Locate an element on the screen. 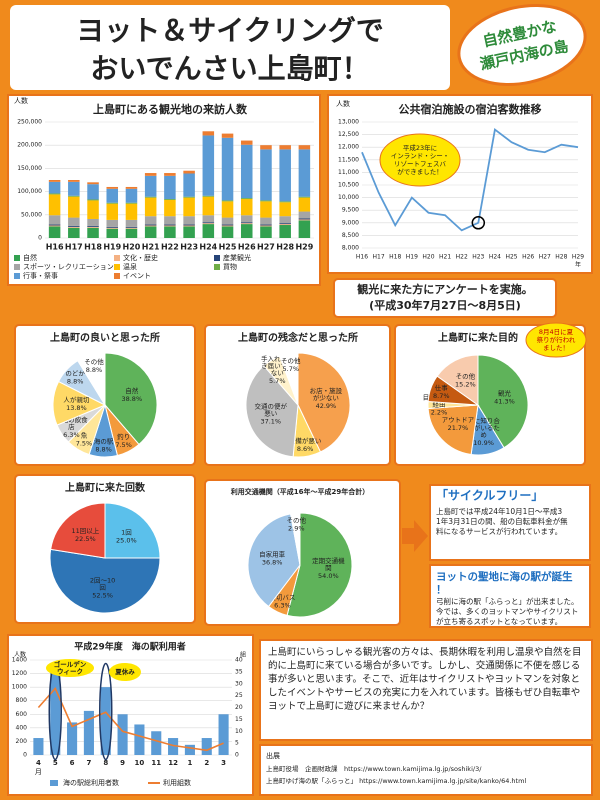 The image size is (600, 800). slice-label: 釣り is located at coordinates (123, 436).